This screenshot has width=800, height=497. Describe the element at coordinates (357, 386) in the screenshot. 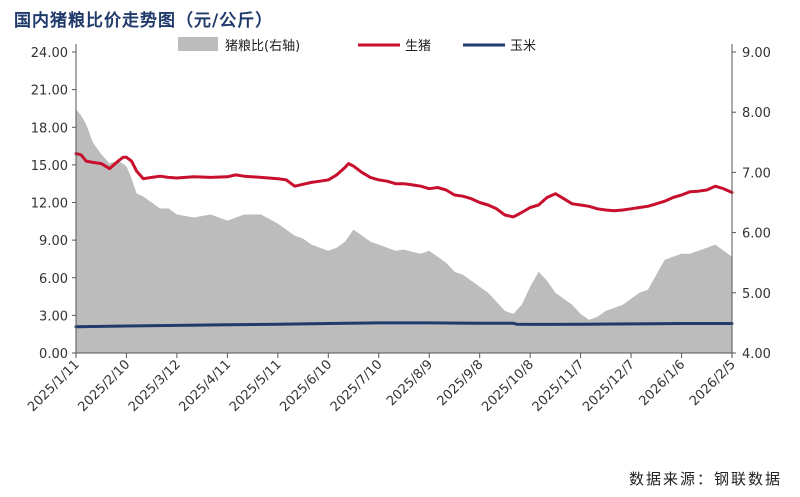

I see `x-tick-label: 2025/7/10` at that location.